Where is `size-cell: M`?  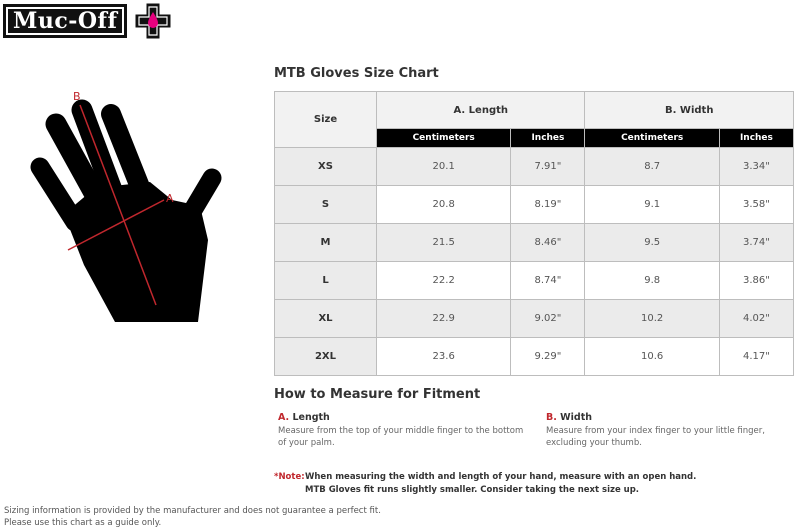
size-cell: M is located at coordinates (325, 242).